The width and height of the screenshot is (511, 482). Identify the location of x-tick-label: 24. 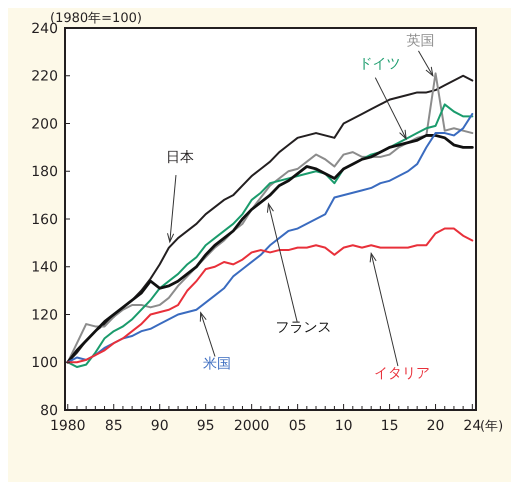
(472, 426).